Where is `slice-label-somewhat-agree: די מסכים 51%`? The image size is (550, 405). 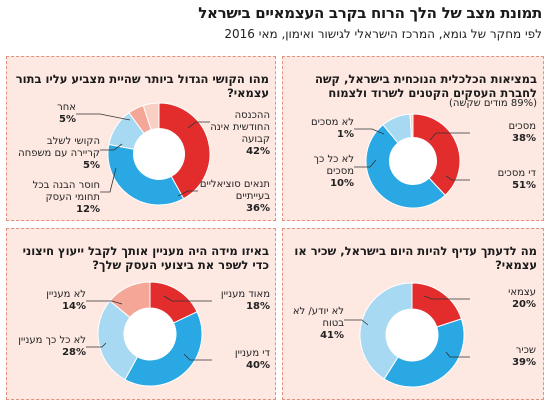
slice-label-somewhat-agree: די מסכים 51% is located at coordinates (516, 179).